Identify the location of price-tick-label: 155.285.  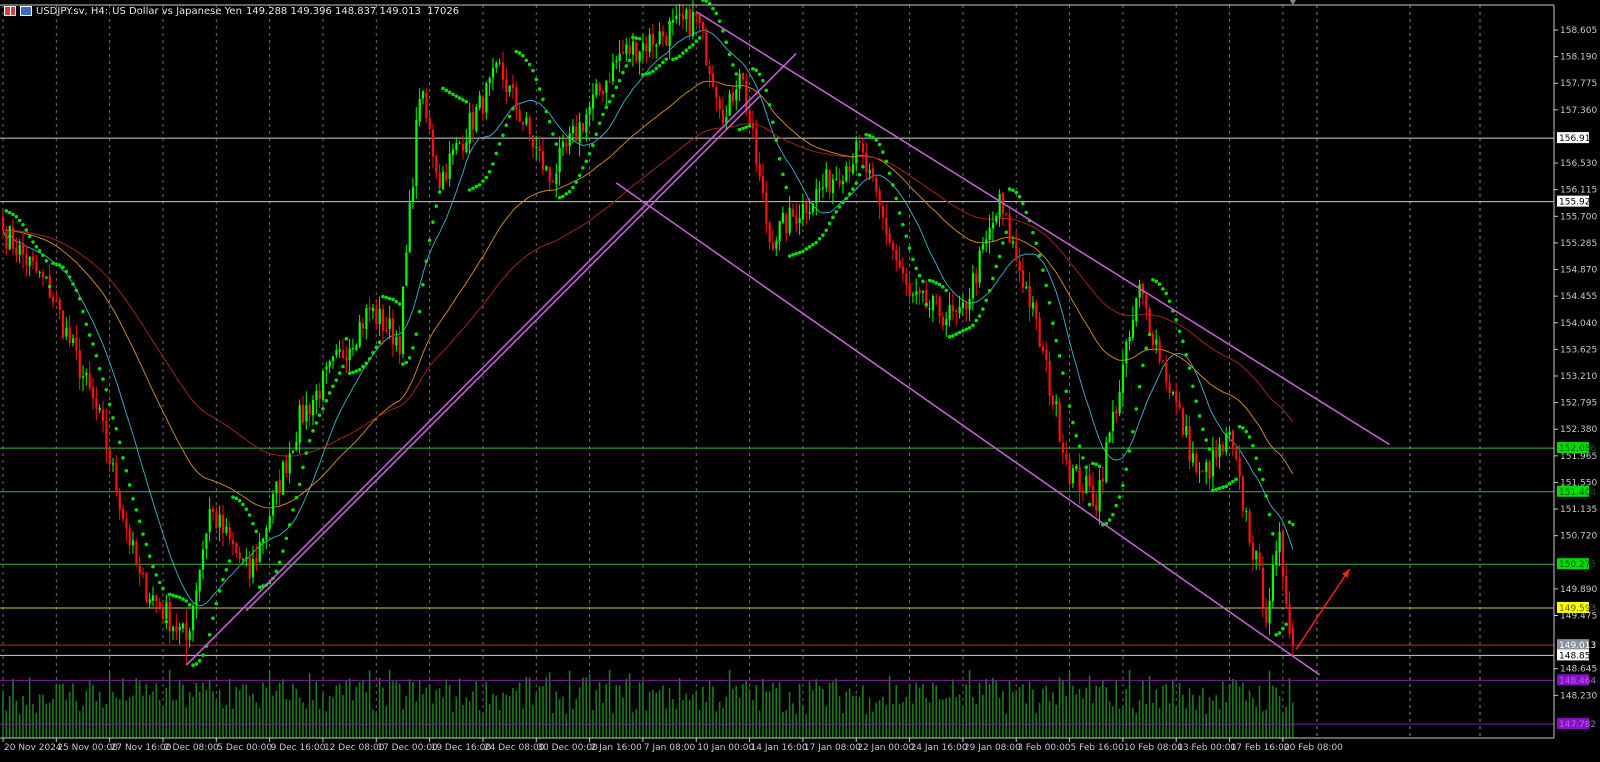
(1578, 244).